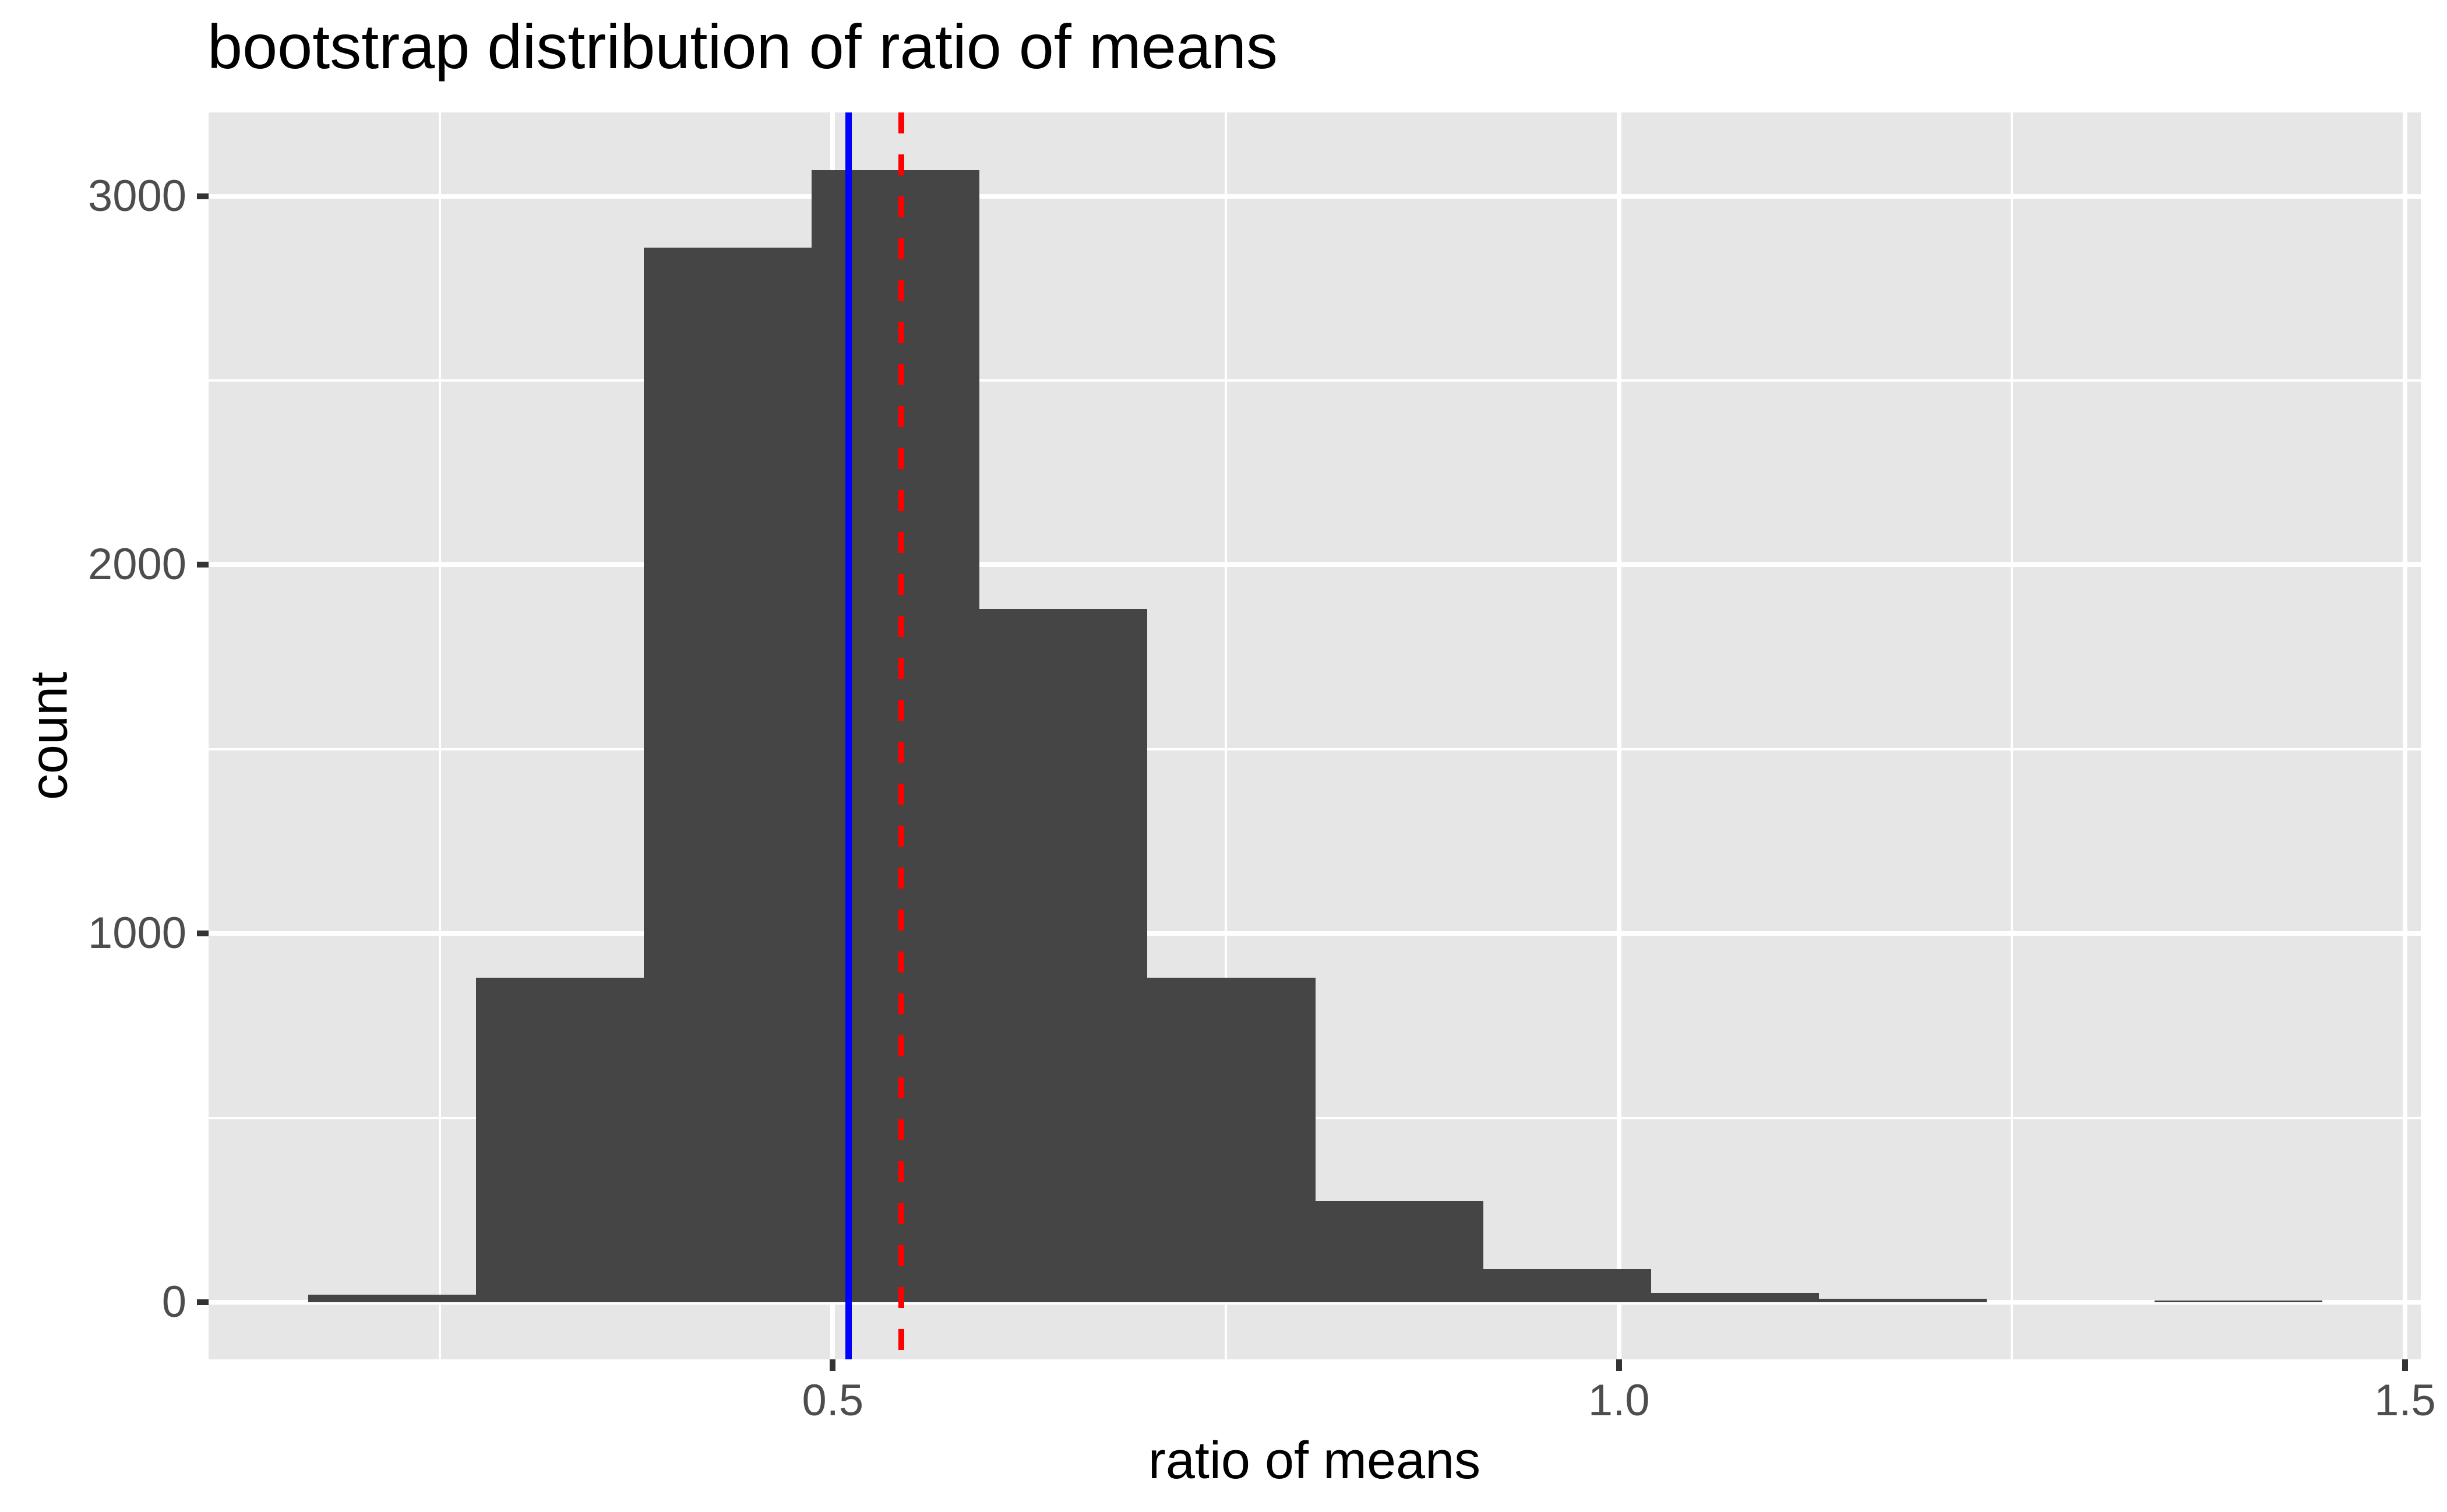  Describe the element at coordinates (49, 736) in the screenshot. I see `y-axis-title: count` at that location.